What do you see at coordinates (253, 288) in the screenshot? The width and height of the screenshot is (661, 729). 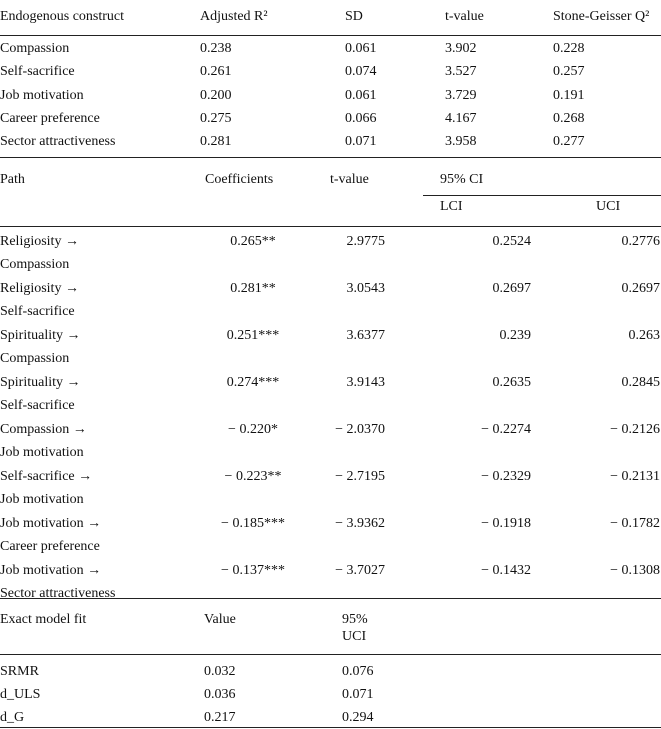 I see `cell-text: 0.281**` at bounding box center [253, 288].